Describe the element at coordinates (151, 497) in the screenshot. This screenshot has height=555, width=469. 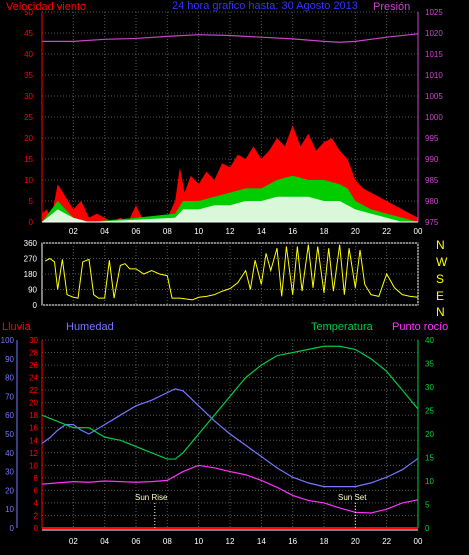
I see `sunrise-label: Sun Rise` at that location.